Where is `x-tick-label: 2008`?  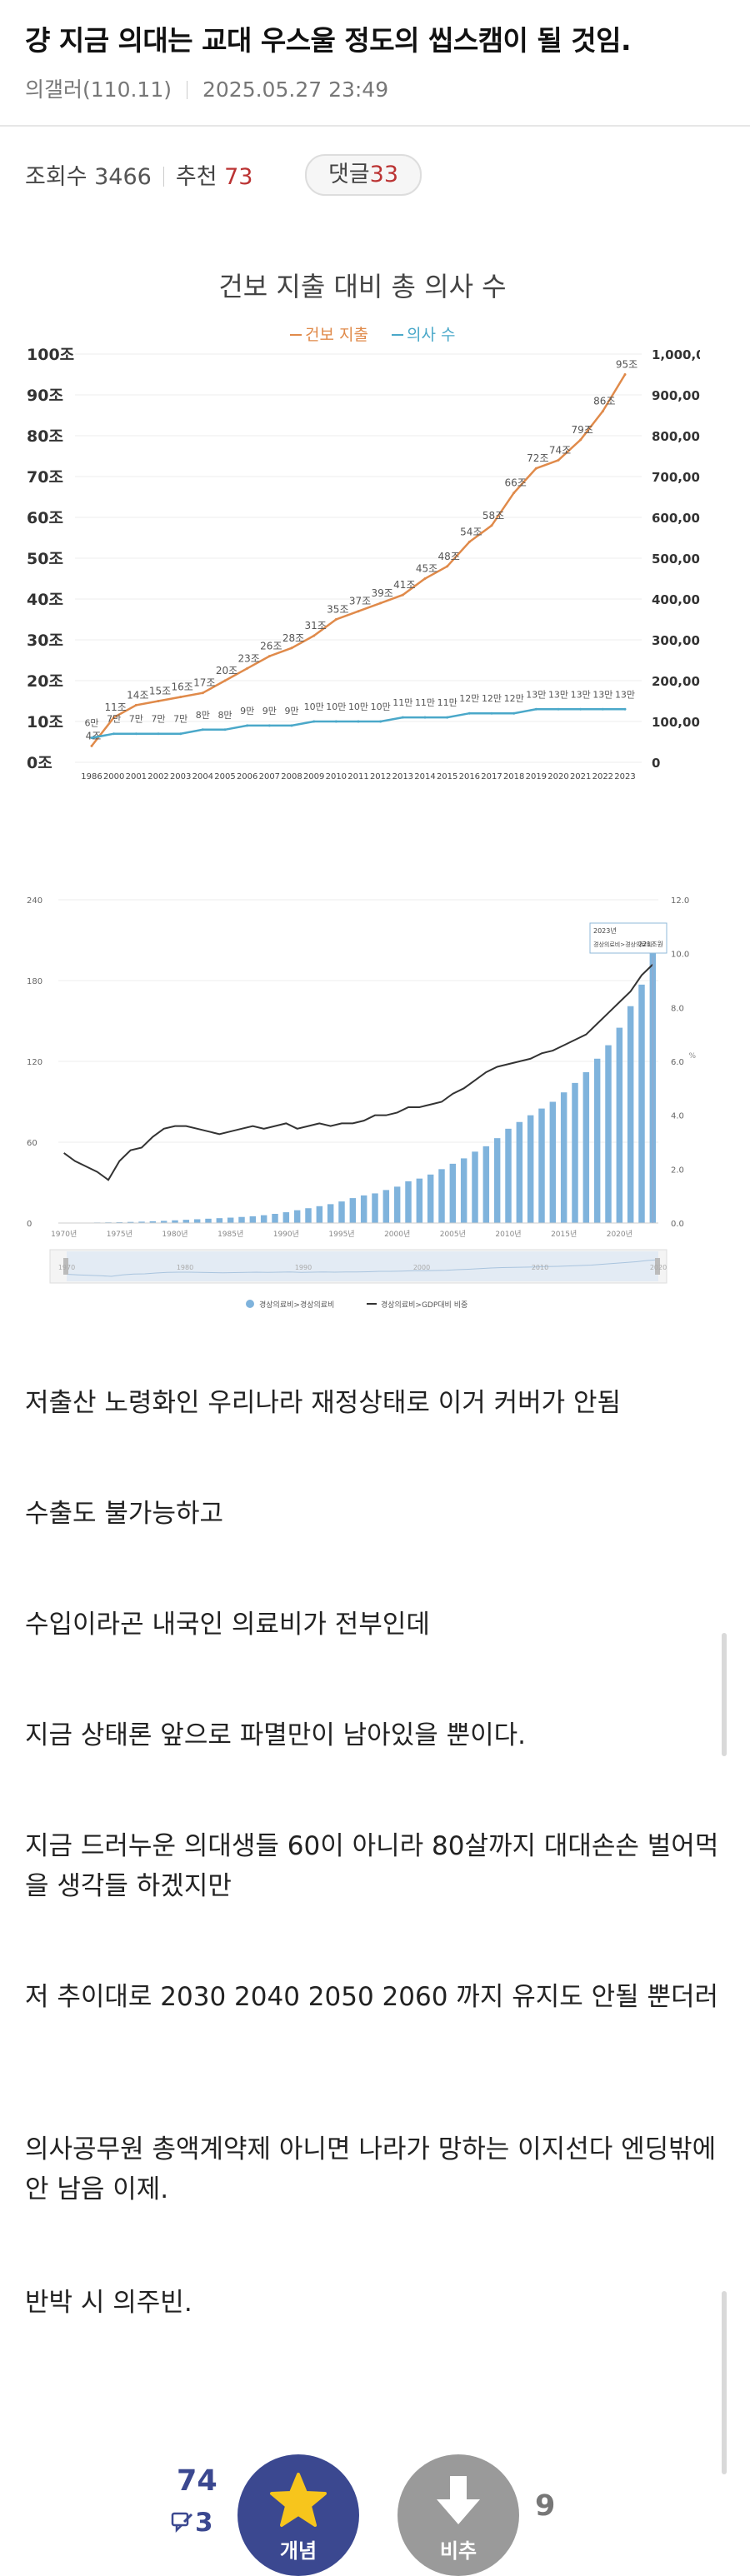
x-tick-label: 2008 is located at coordinates (291, 775).